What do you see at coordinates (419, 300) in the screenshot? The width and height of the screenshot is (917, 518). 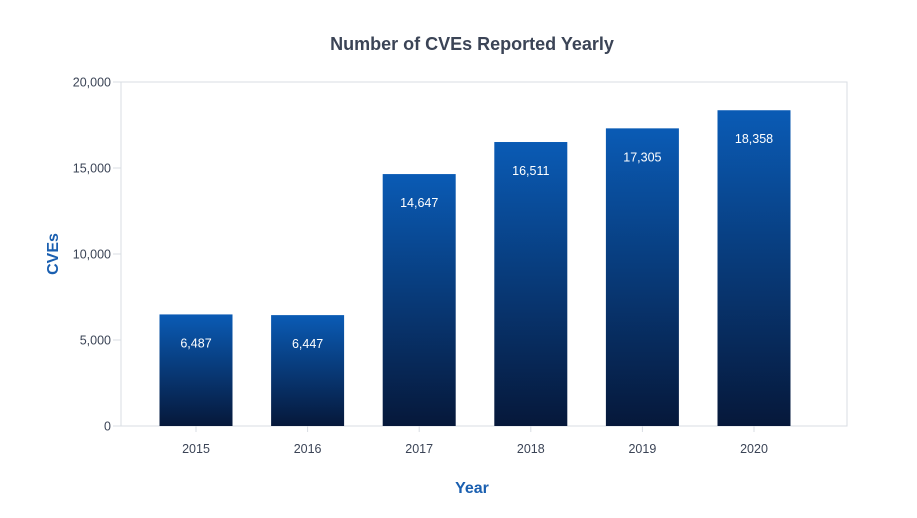 I see `bar-2017` at bounding box center [419, 300].